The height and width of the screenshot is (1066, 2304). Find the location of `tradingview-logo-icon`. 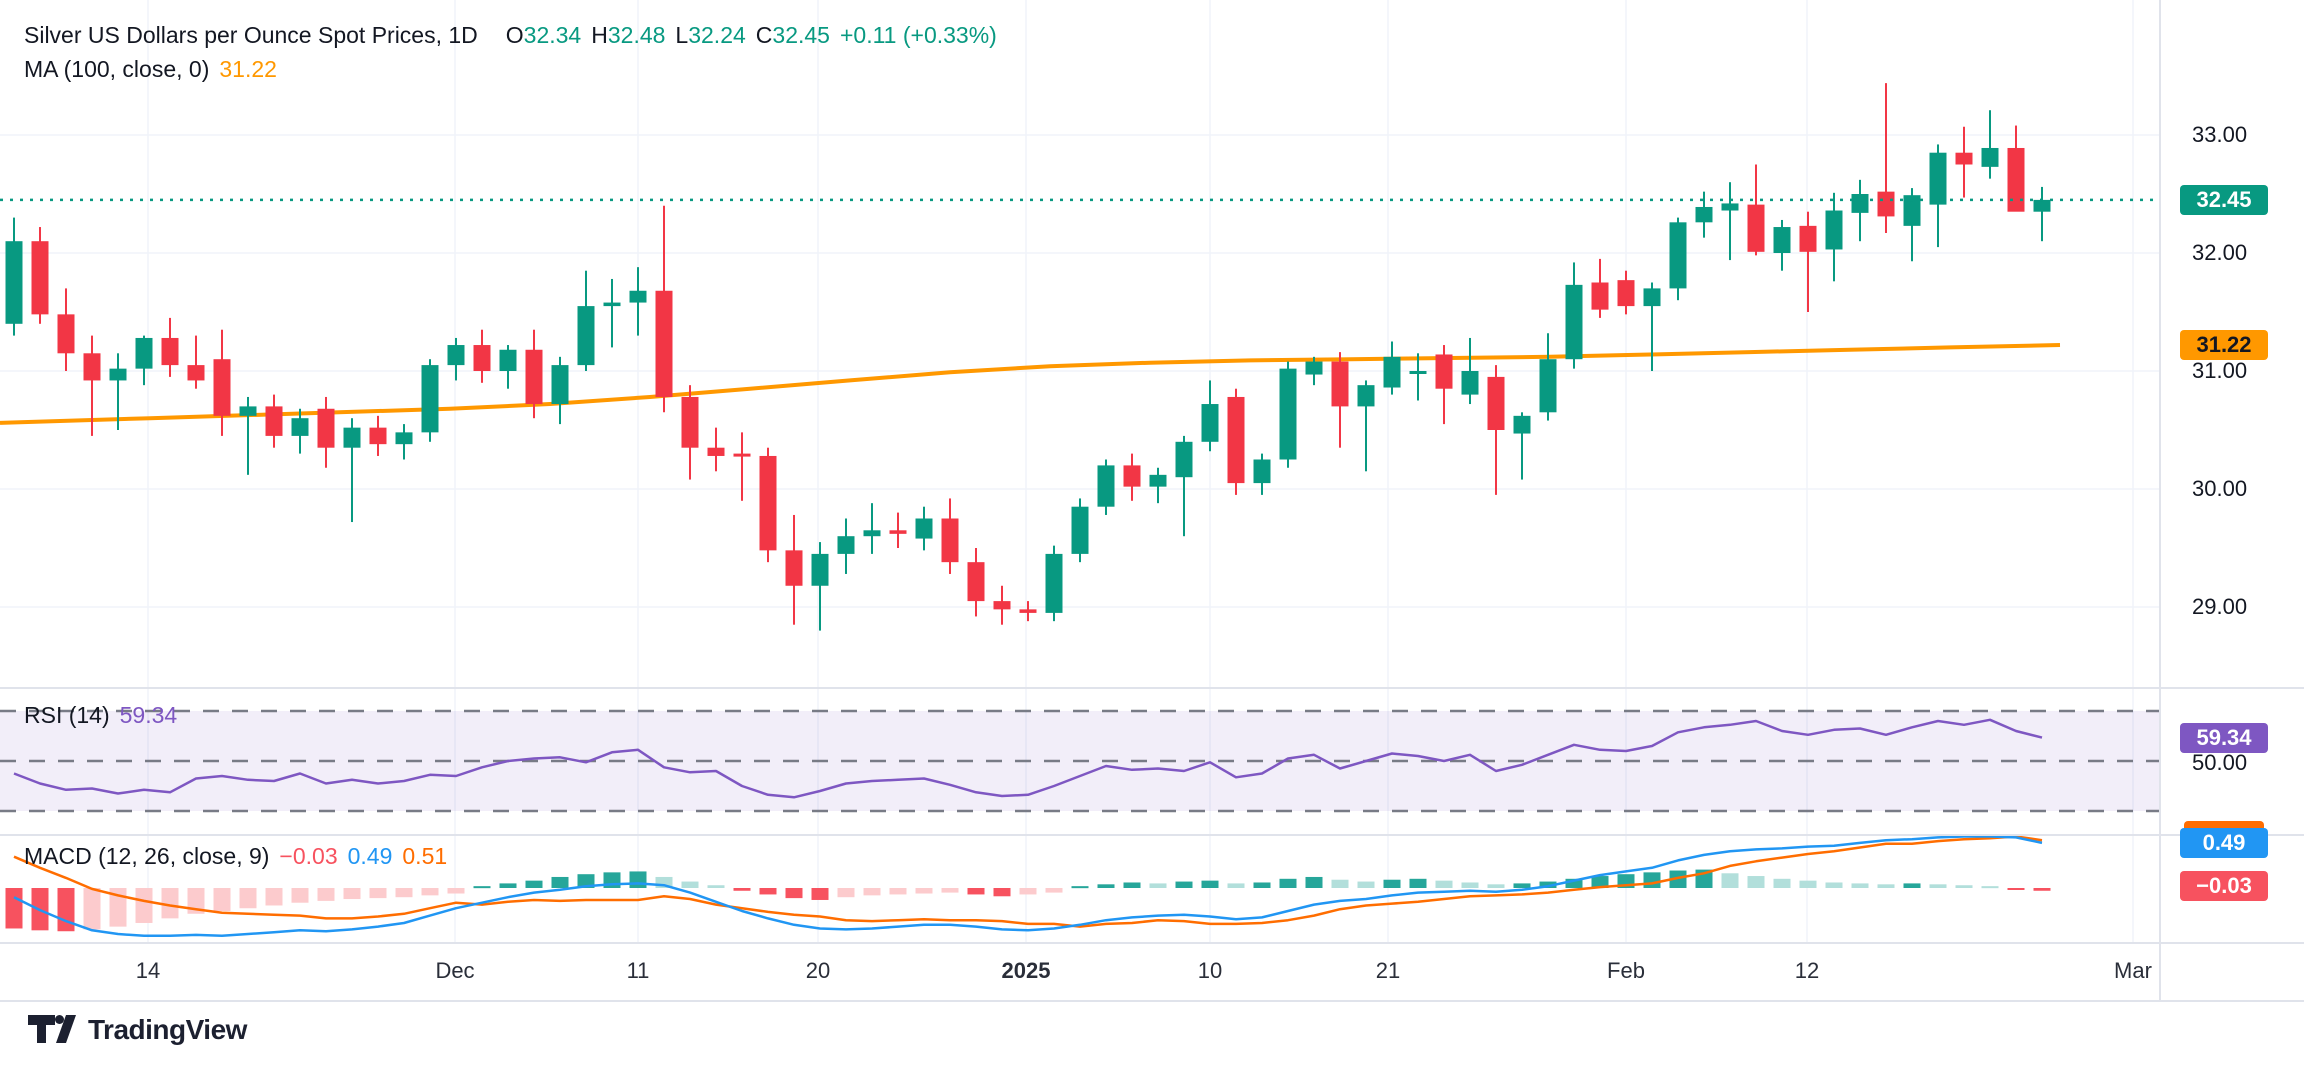

tradingview-logo-icon is located at coordinates (52, 1030).